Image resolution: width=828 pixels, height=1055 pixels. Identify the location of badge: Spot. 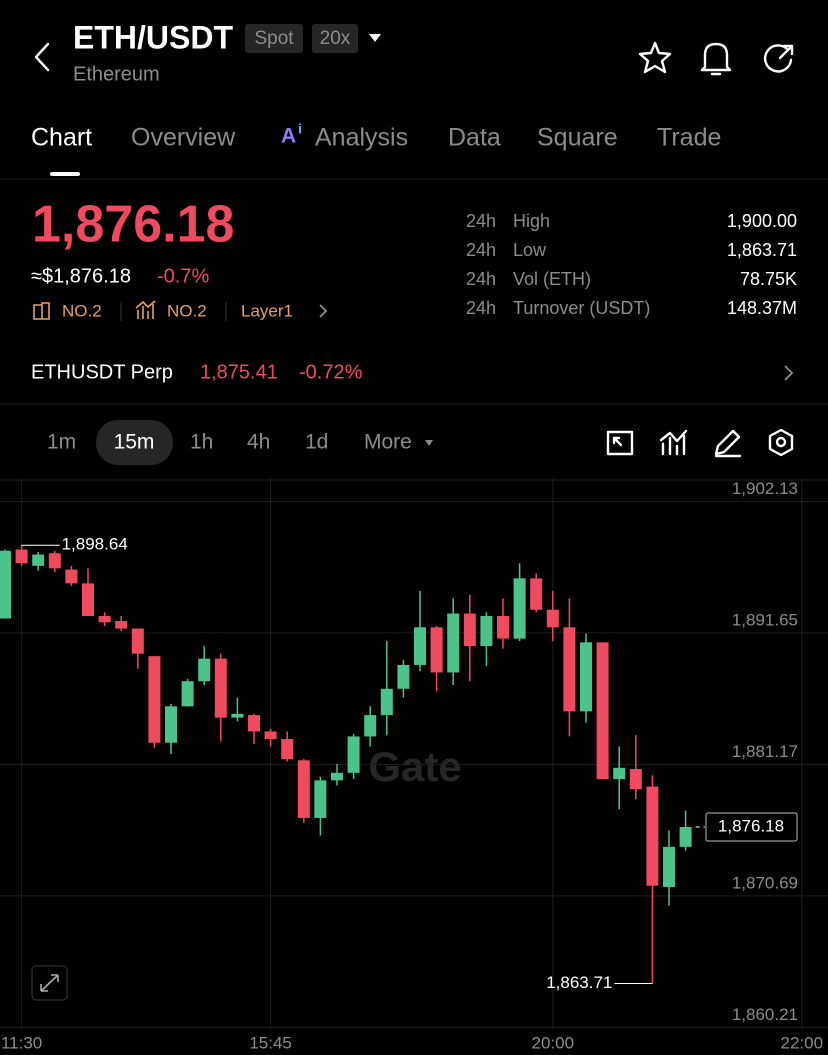
(274, 38).